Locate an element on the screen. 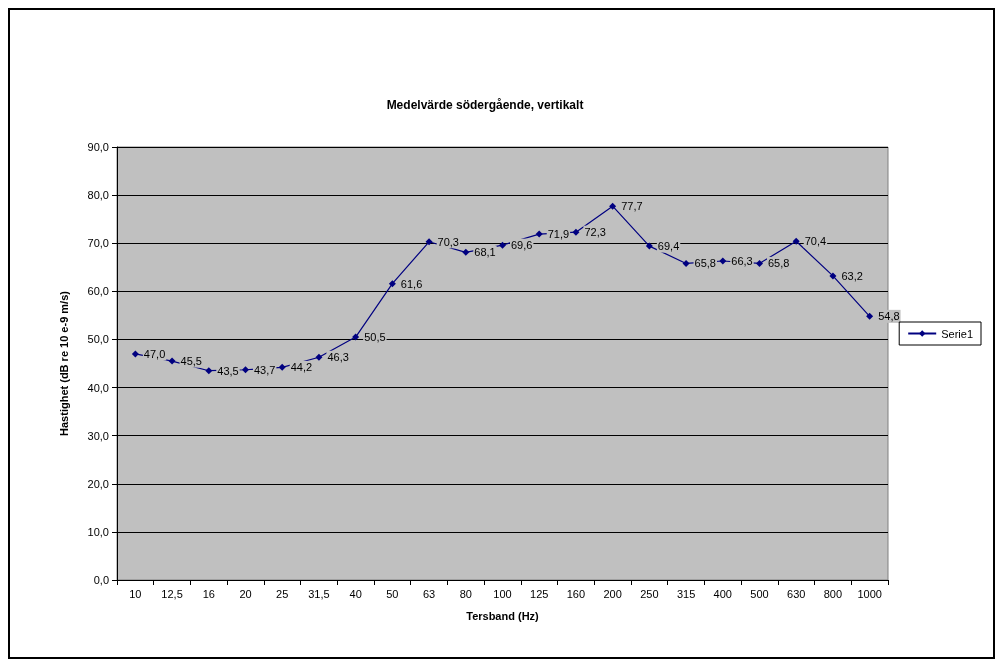 The width and height of the screenshot is (1003, 667). x-tick-label: 125 is located at coordinates (539, 593).